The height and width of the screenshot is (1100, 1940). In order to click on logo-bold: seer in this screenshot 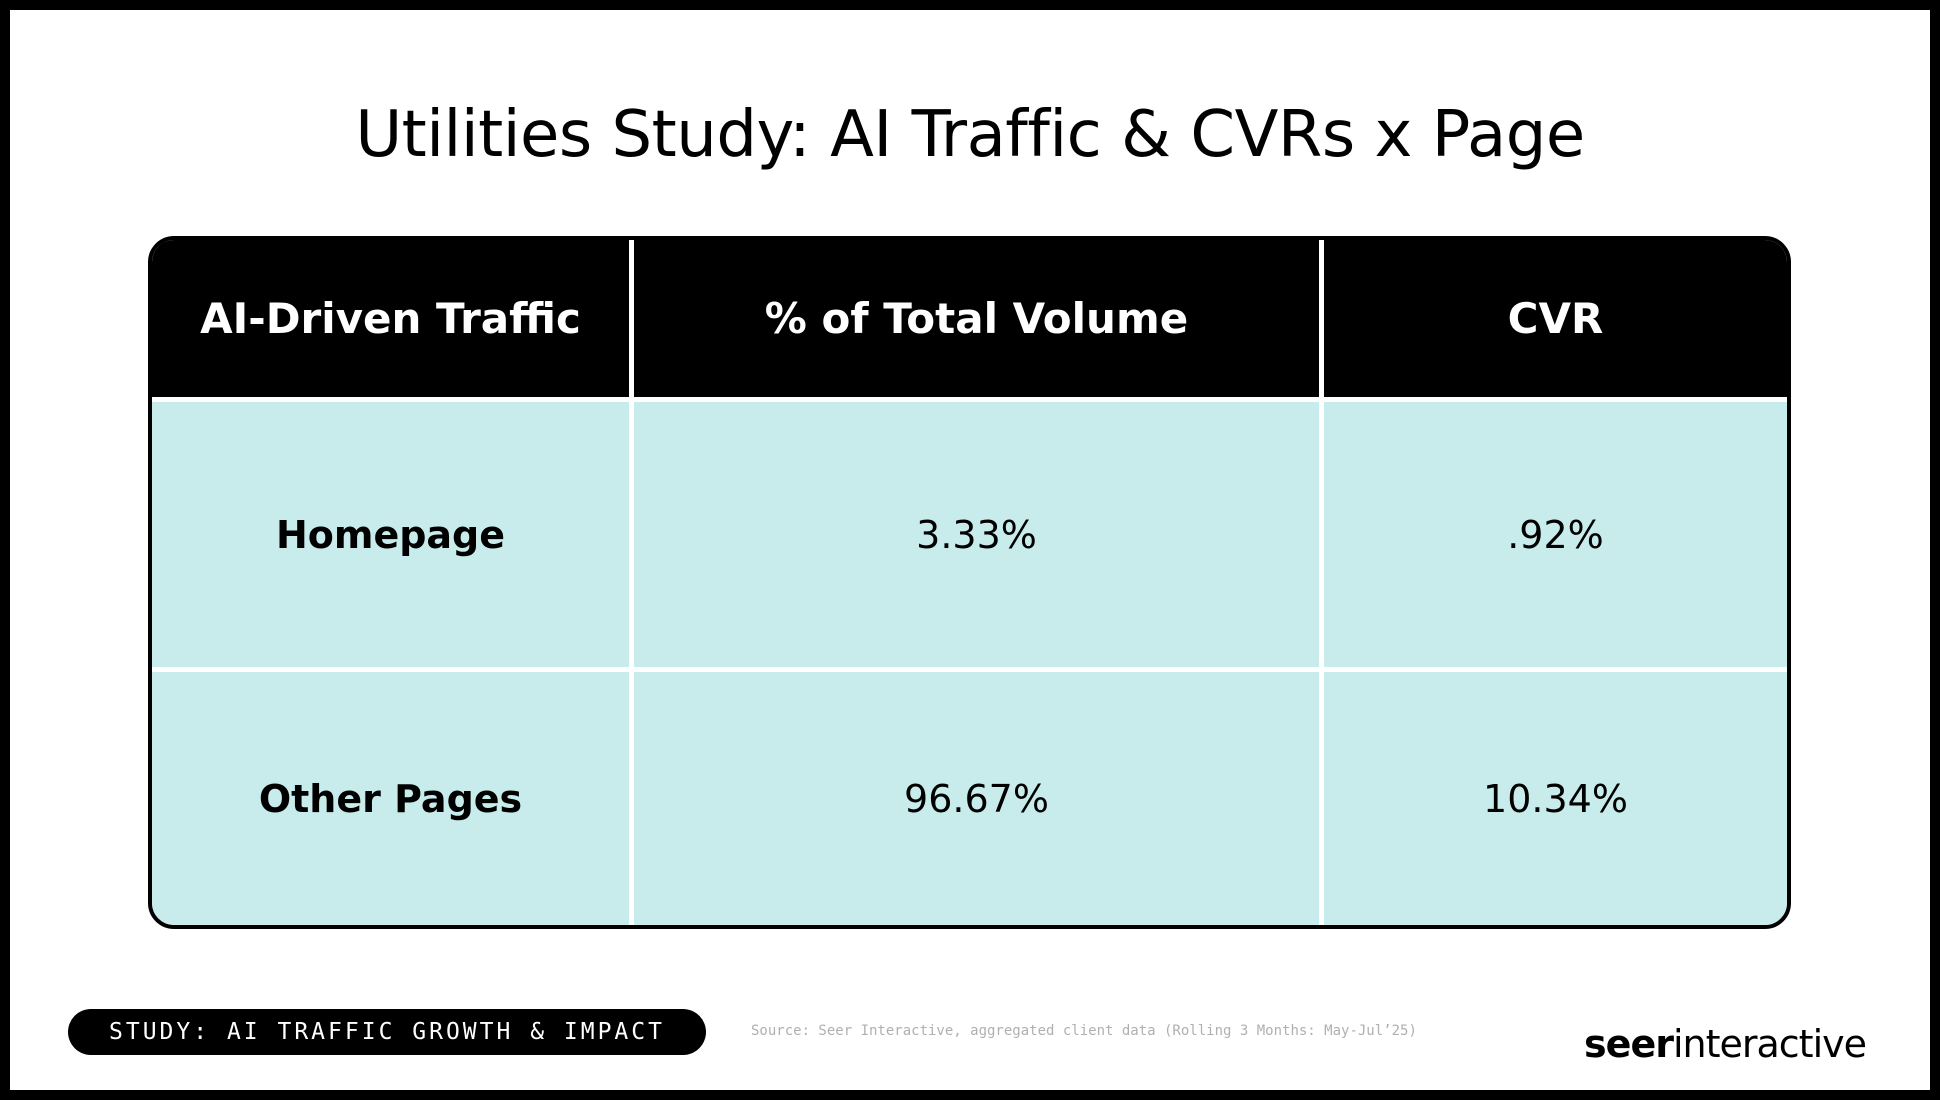, I will do `click(1629, 1044)`.